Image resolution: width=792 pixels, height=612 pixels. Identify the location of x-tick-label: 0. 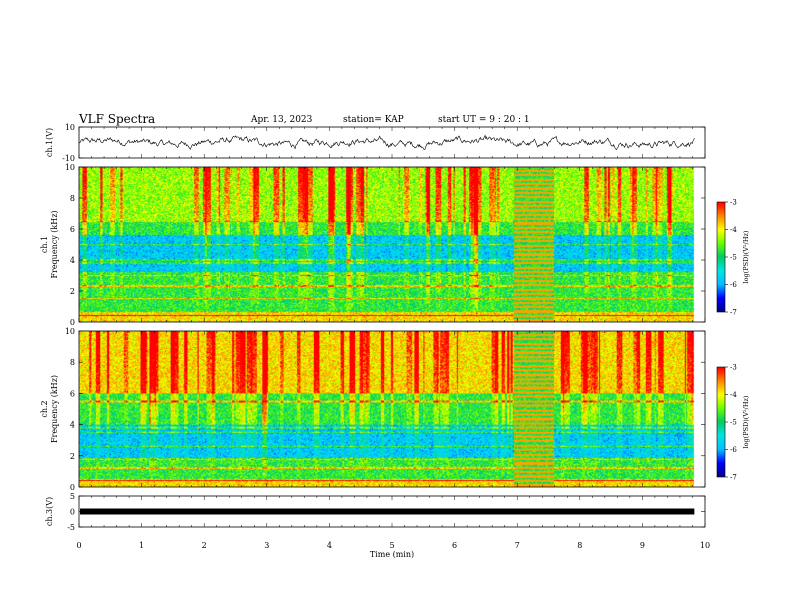
(78, 545).